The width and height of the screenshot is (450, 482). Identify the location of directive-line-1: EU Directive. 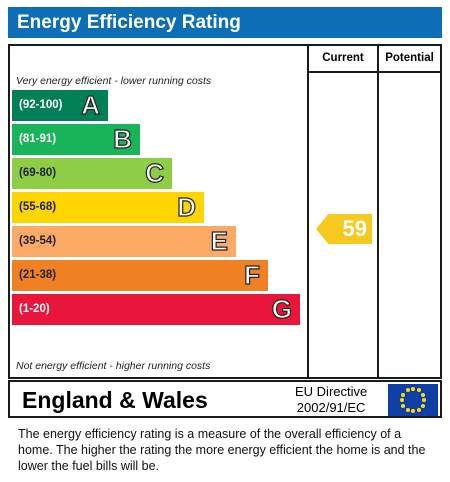
(331, 391).